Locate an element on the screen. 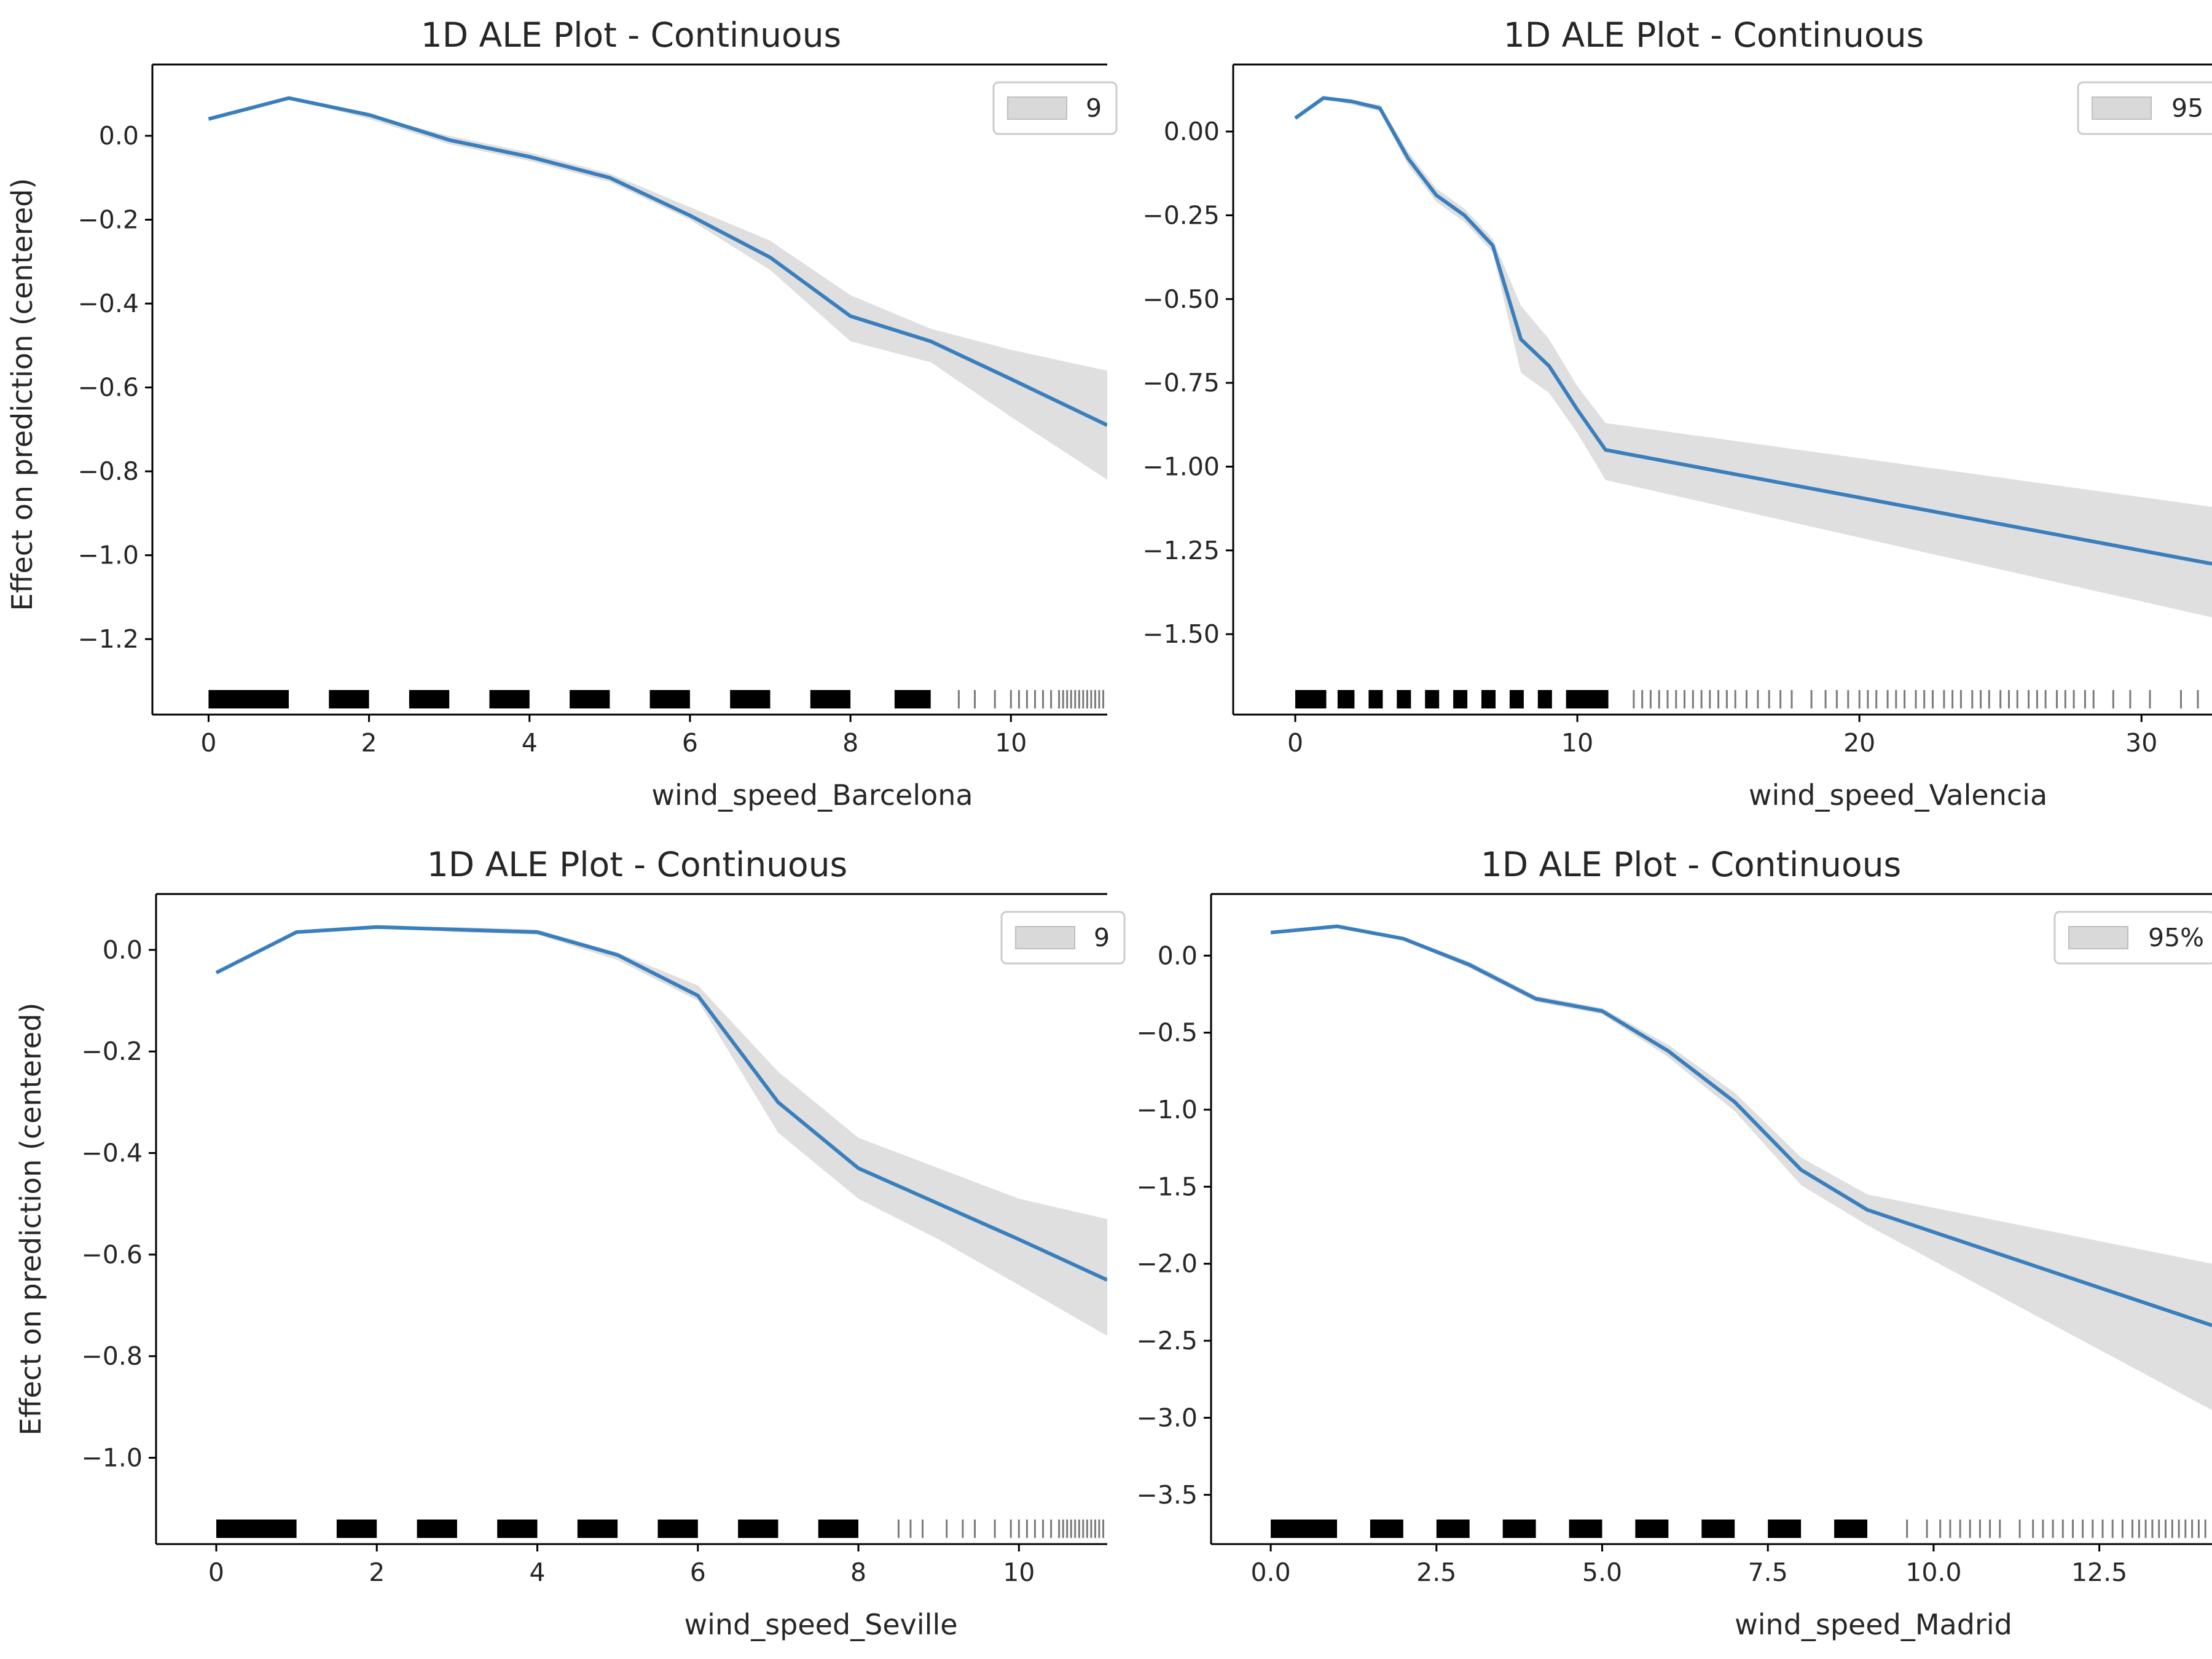 The height and width of the screenshot is (1659, 2212). x-tick-label: 20 is located at coordinates (1859, 743).